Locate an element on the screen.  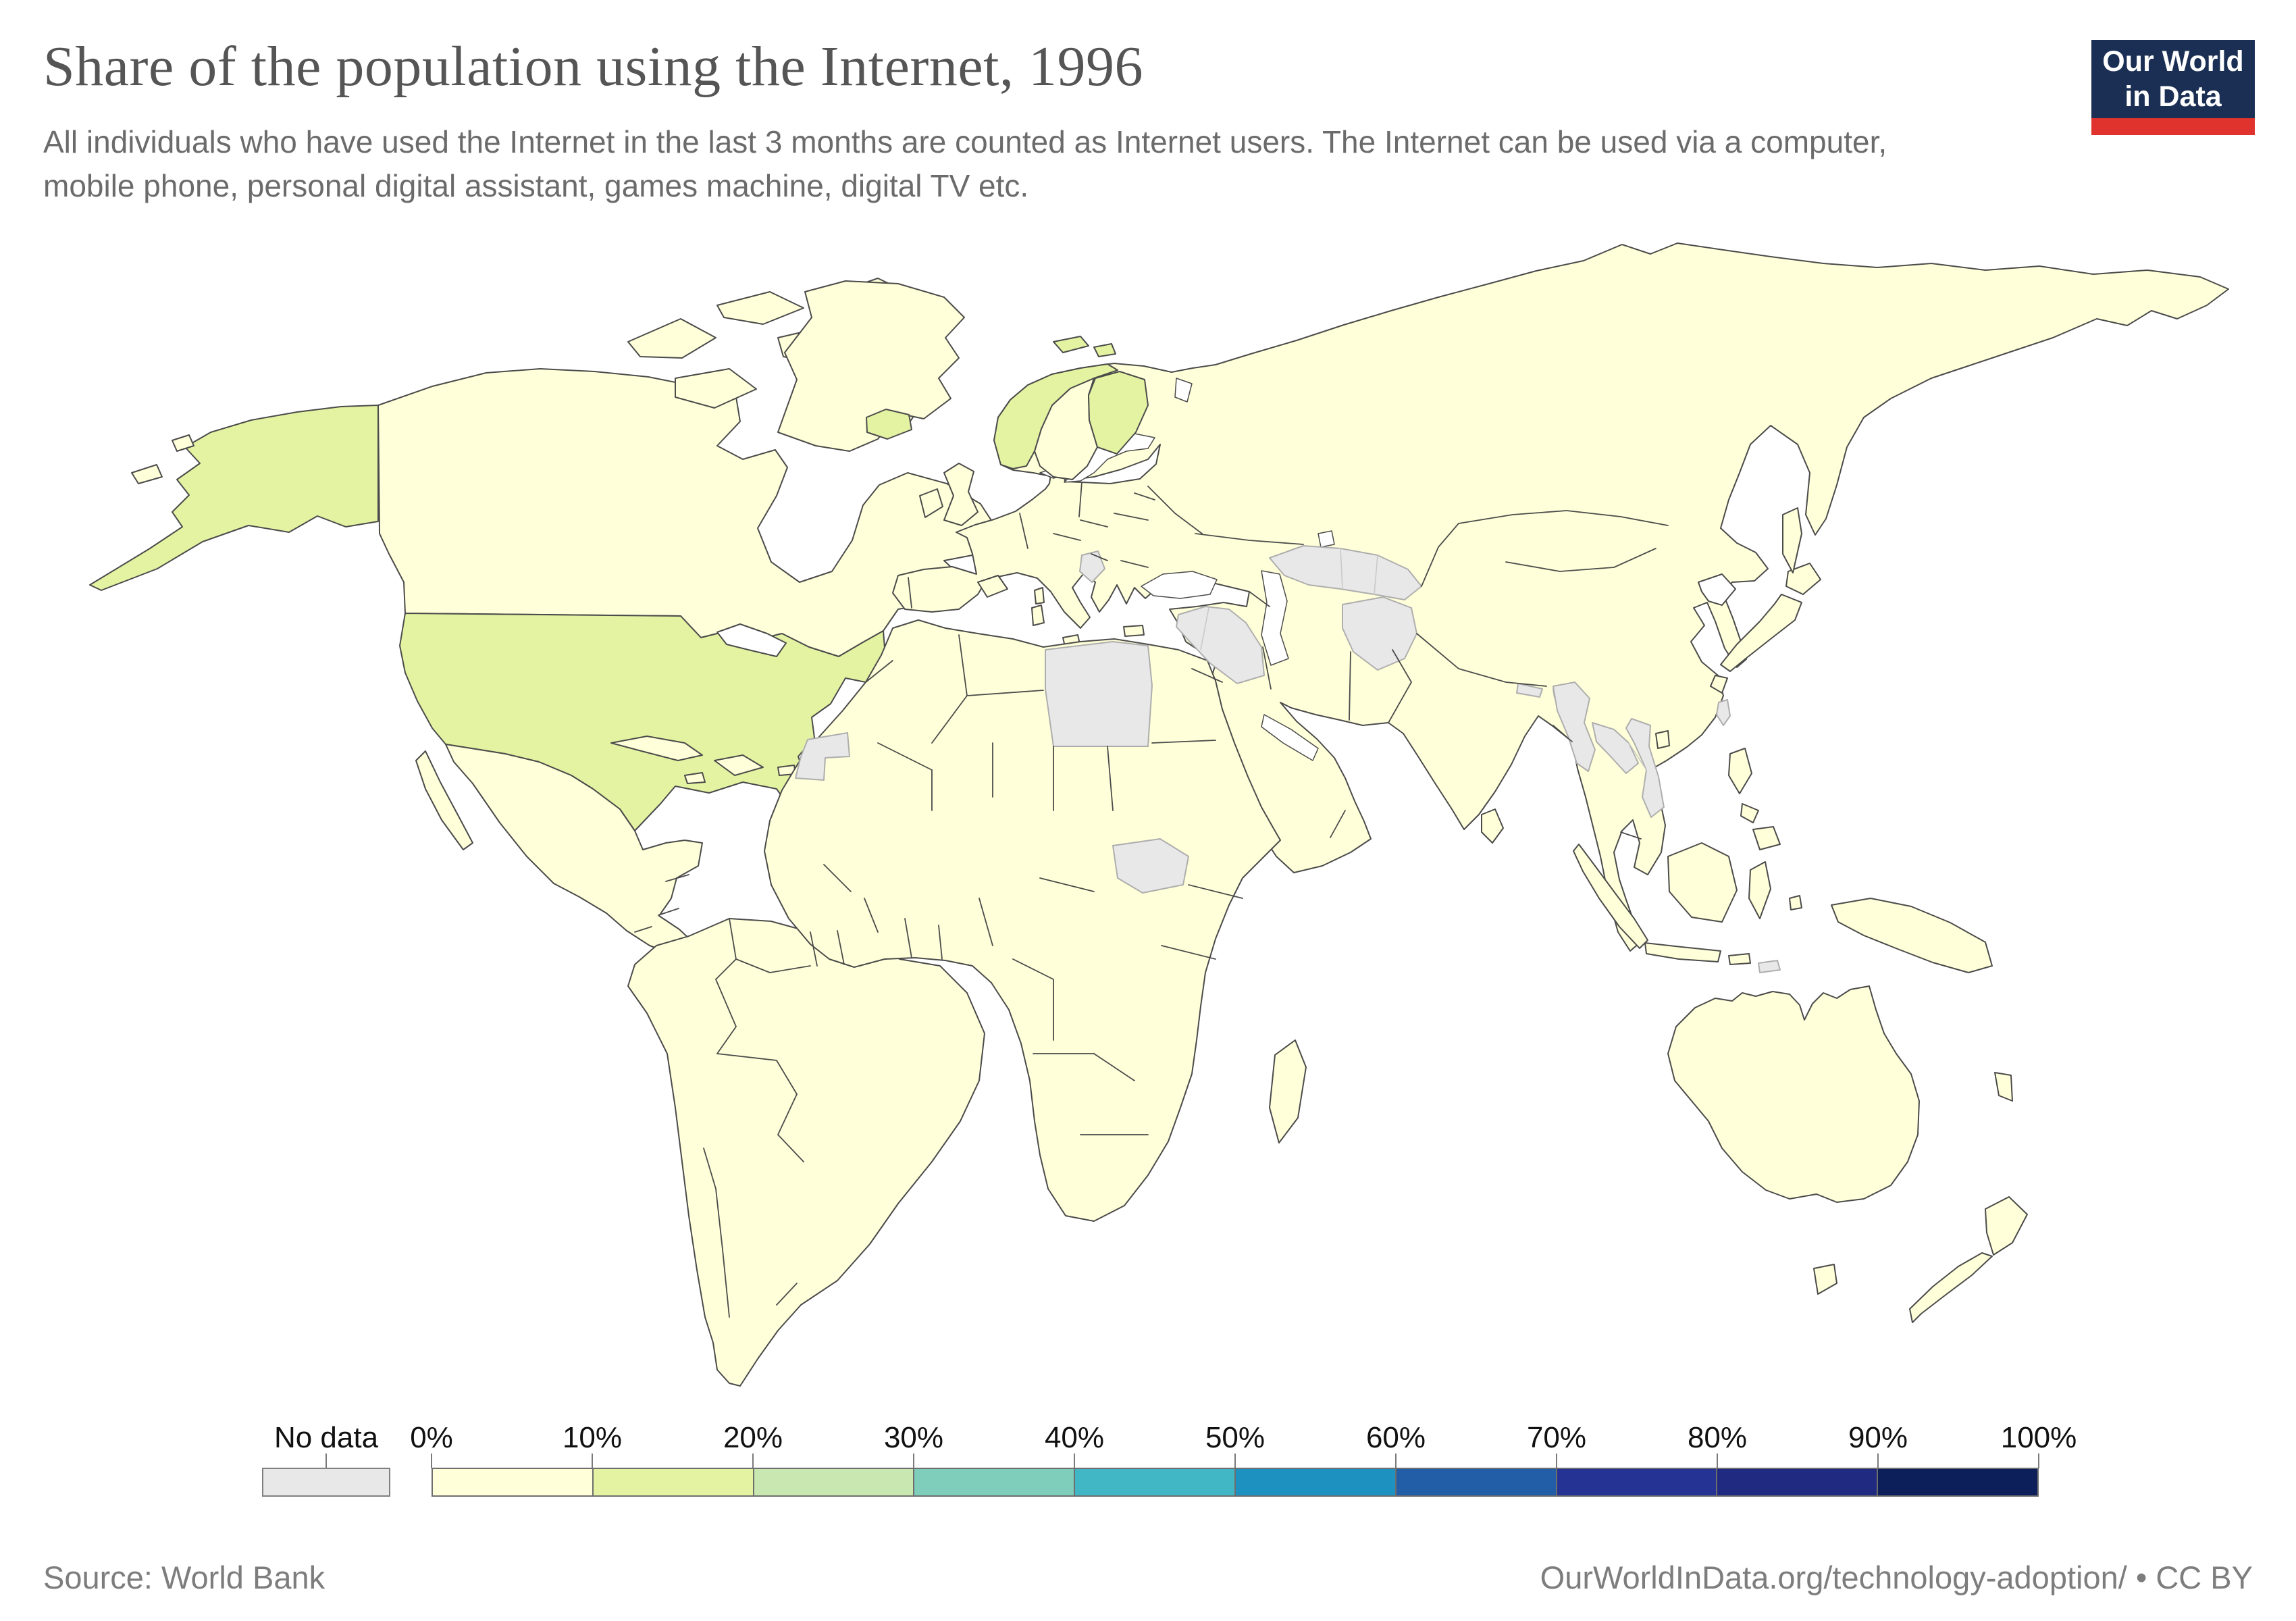
country-laos is located at coordinates (1615, 748).